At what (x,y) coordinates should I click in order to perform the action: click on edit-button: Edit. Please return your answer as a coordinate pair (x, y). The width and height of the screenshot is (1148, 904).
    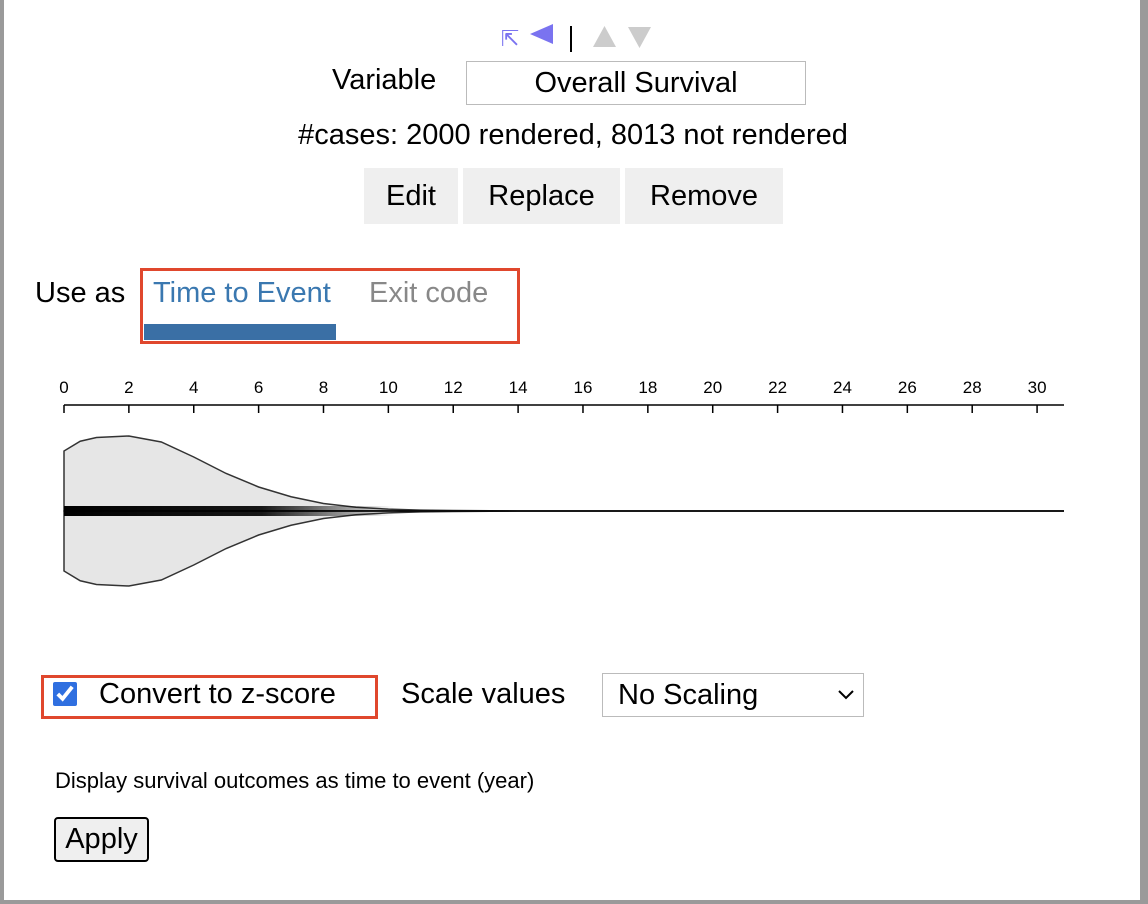
    Looking at the image, I should click on (411, 196).